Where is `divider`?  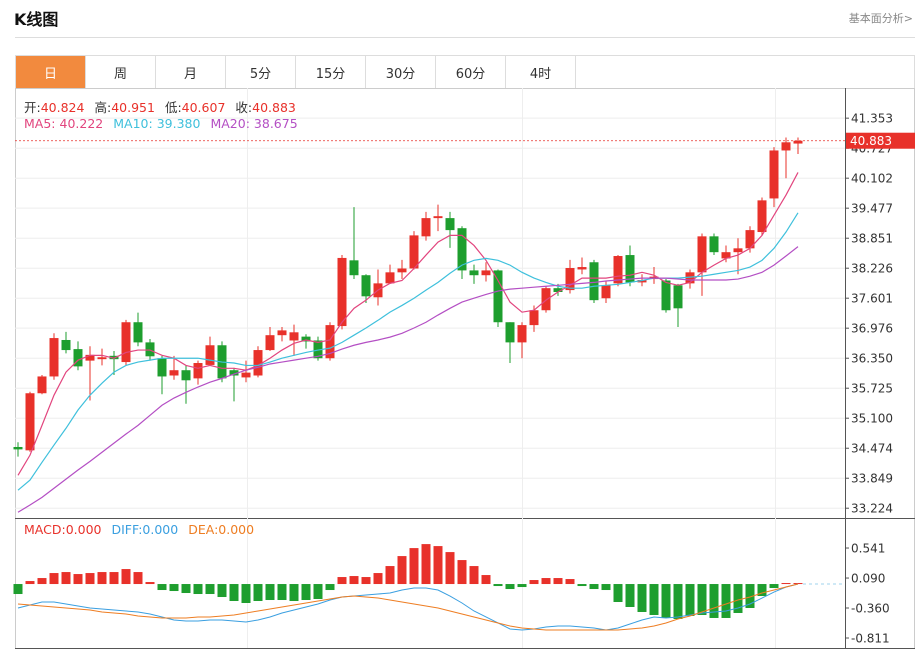 divider is located at coordinates (465, 37).